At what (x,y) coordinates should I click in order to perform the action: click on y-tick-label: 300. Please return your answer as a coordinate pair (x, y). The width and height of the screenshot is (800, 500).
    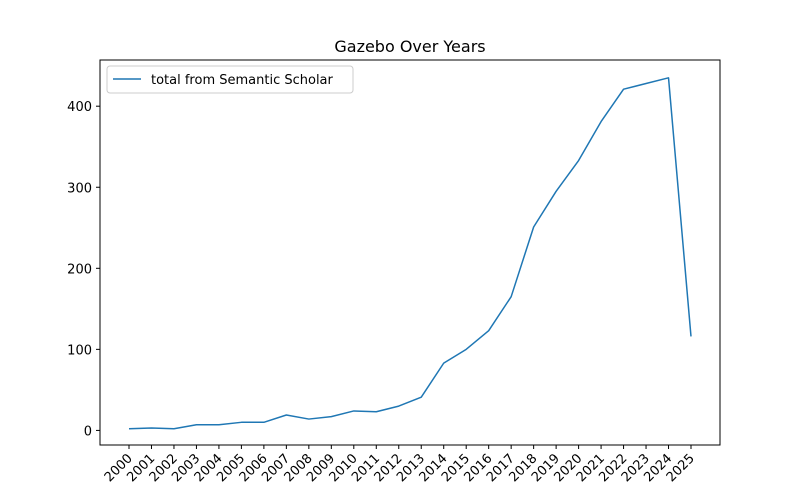
    Looking at the image, I should click on (79, 188).